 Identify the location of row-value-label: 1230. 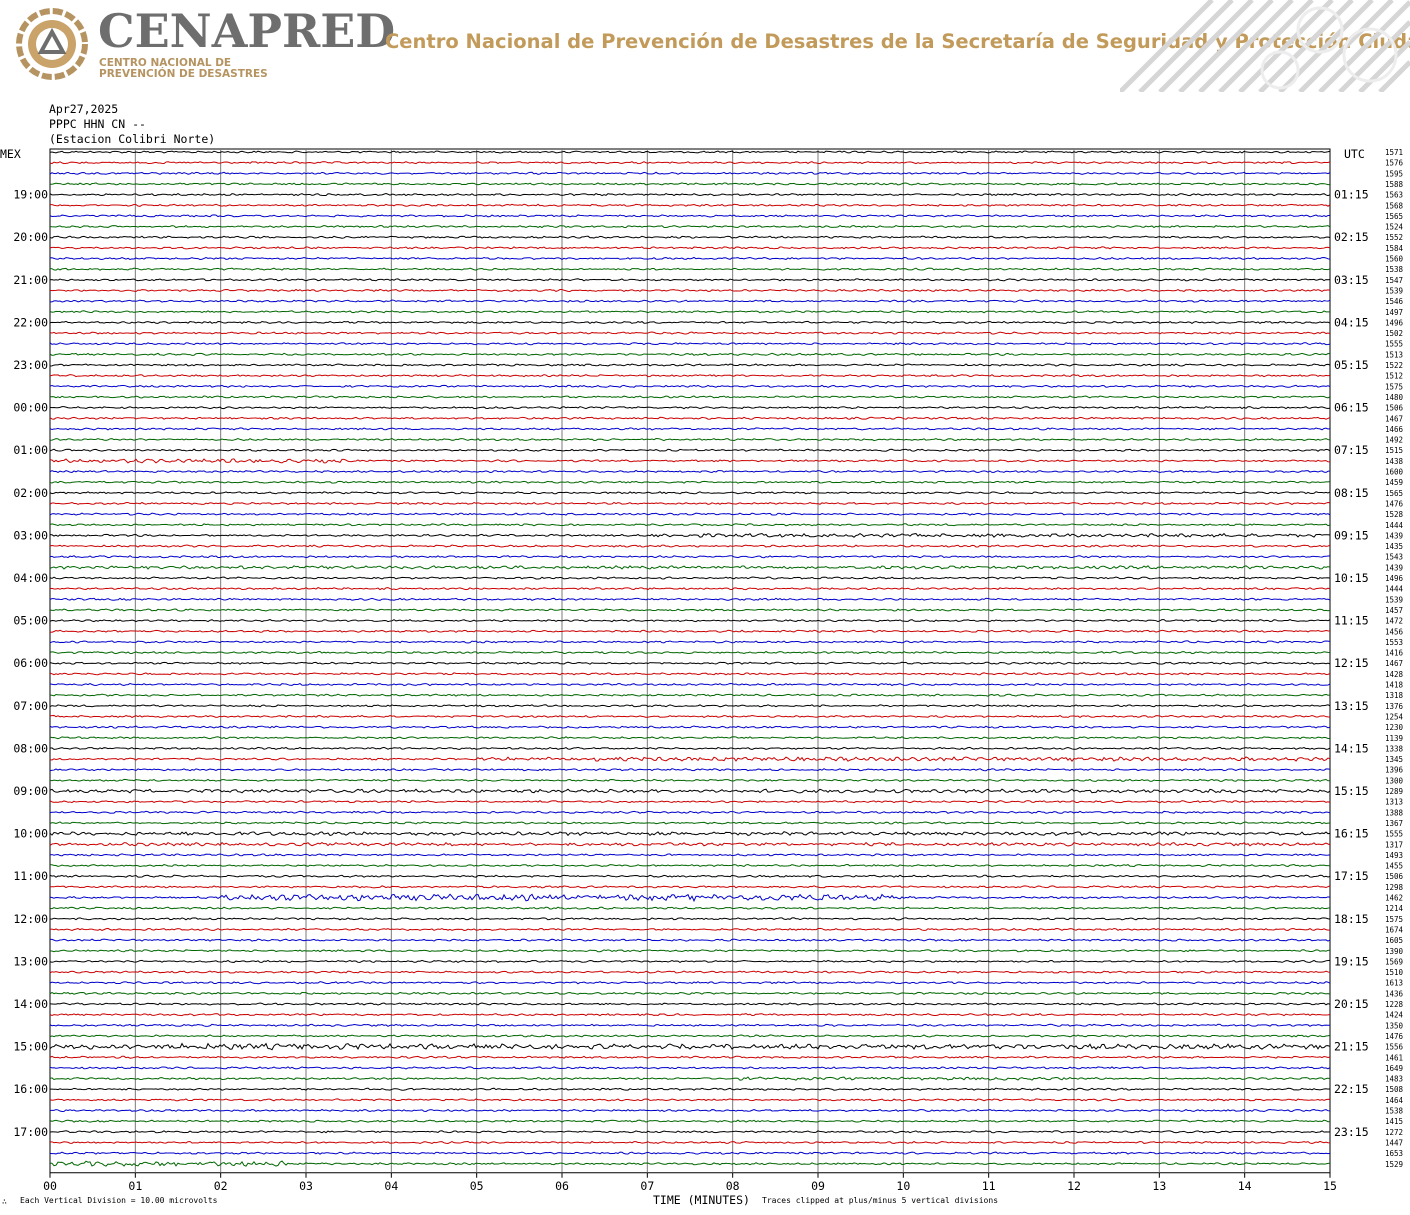
(1394, 727).